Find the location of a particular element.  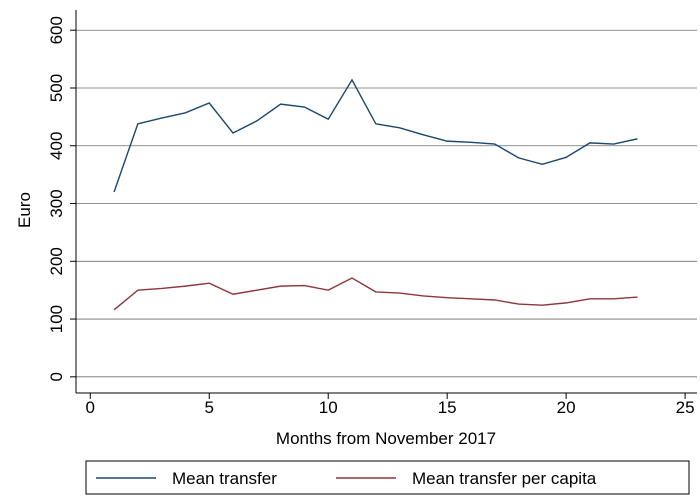

data-line is located at coordinates (375, 294).